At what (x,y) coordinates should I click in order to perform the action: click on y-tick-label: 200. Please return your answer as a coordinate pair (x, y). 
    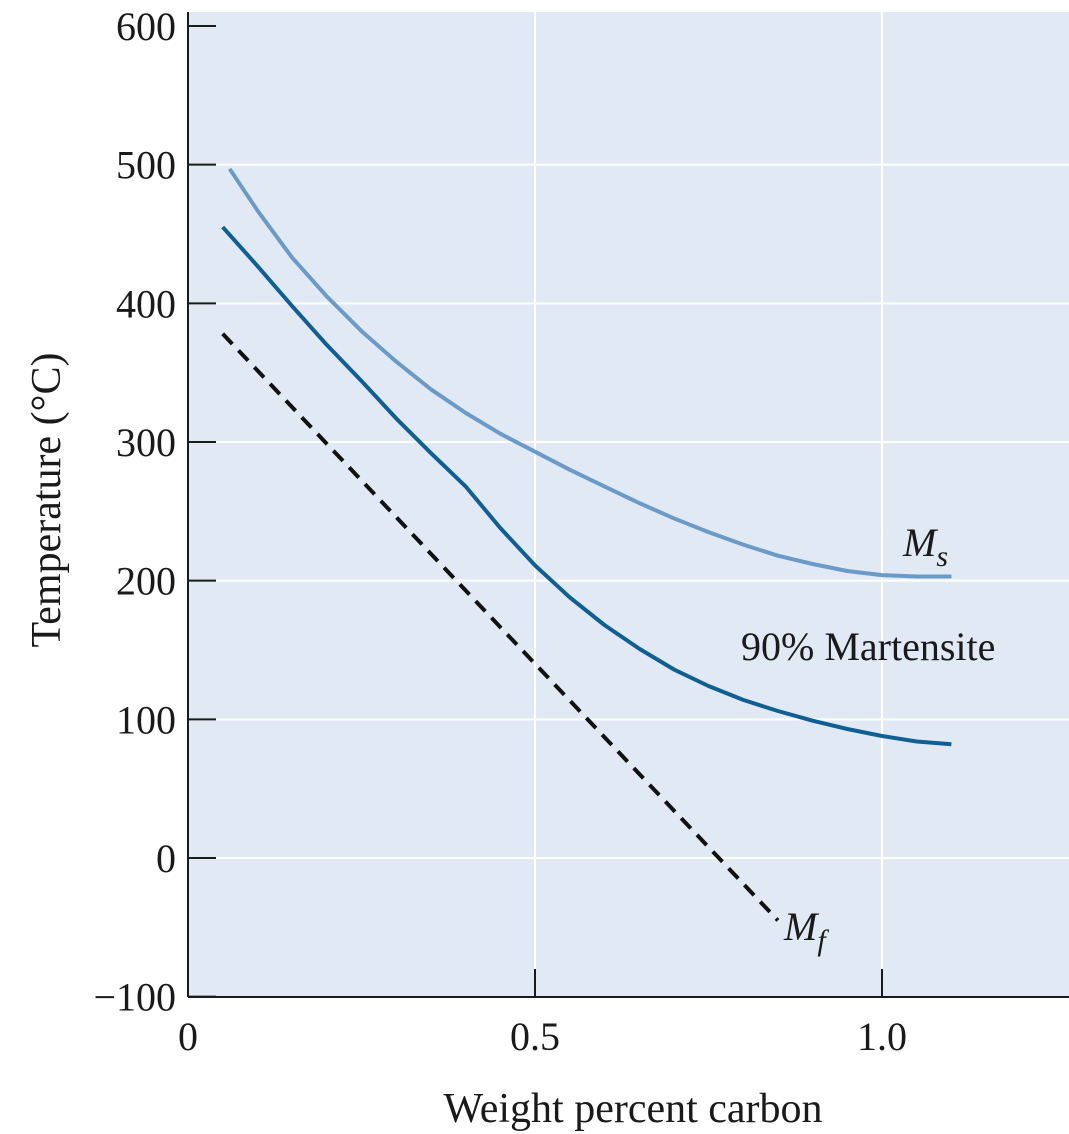
    Looking at the image, I should click on (146, 581).